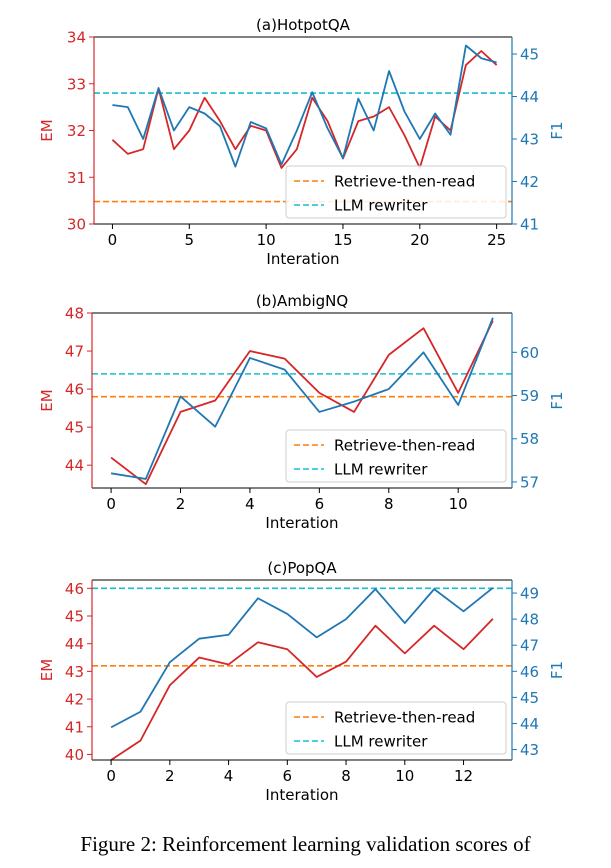 This screenshot has height=868, width=611. I want to click on y-left-tick-label: 43, so click(74, 672).